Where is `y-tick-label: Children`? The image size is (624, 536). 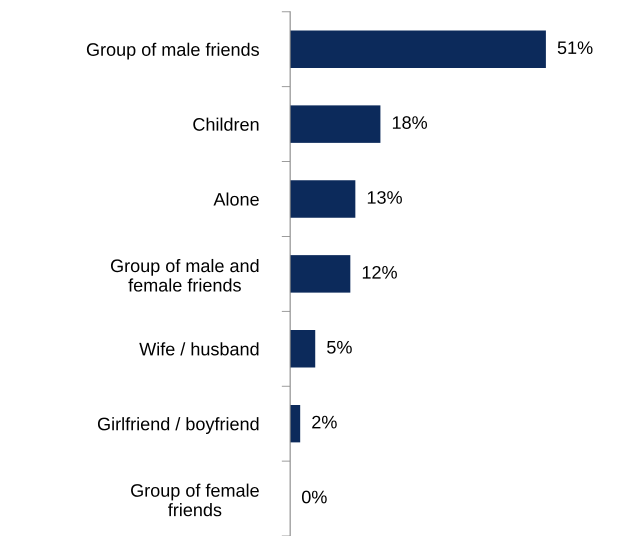
y-tick-label: Children is located at coordinates (225, 124).